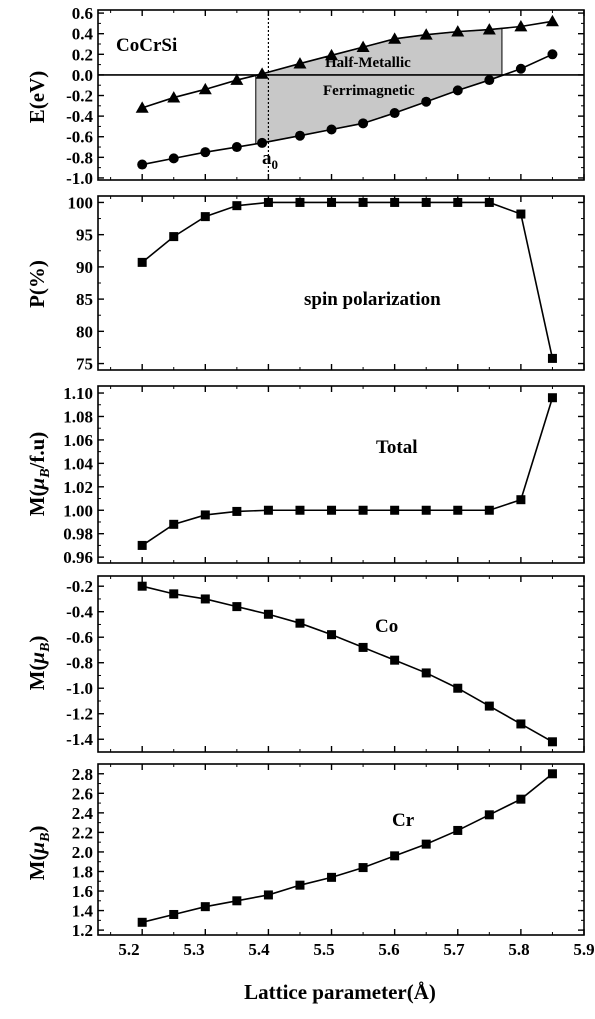 This screenshot has height=1019, width=595. I want to click on compound-label: CoCrSi, so click(146, 45).